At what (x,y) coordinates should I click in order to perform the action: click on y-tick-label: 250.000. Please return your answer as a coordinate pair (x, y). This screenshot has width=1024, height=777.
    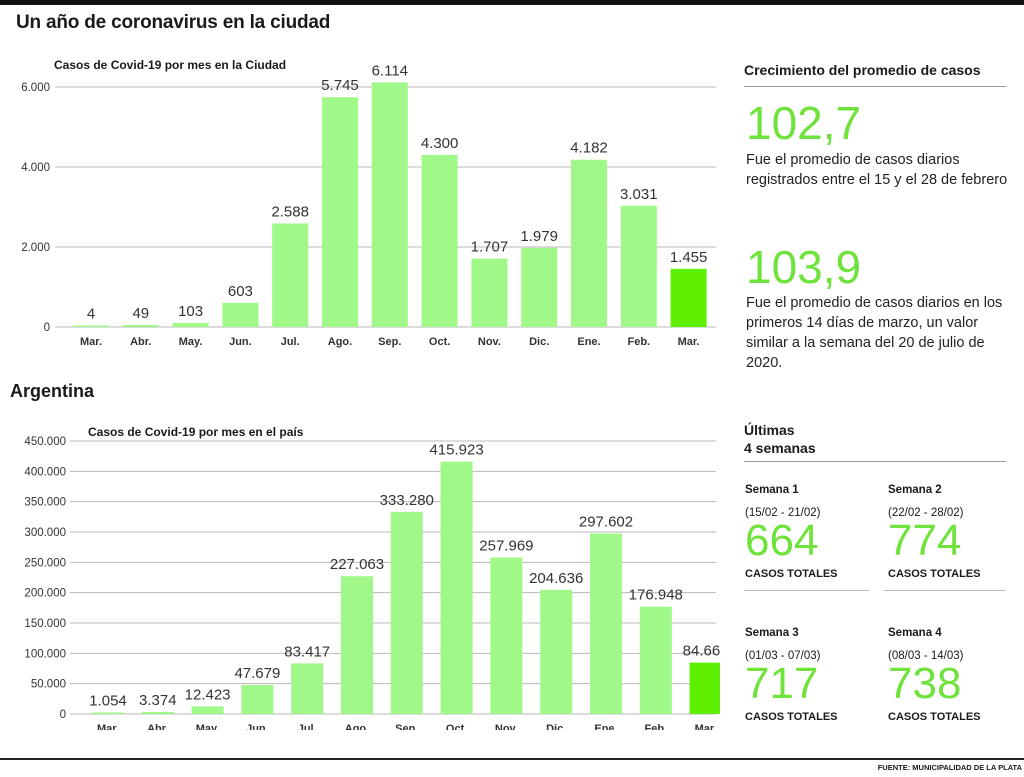
    Looking at the image, I should click on (45, 563).